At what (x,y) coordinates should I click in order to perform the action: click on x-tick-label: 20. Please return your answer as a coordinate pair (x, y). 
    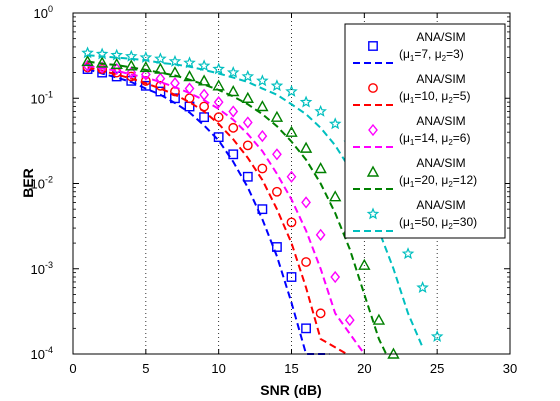
    Looking at the image, I should click on (364, 368).